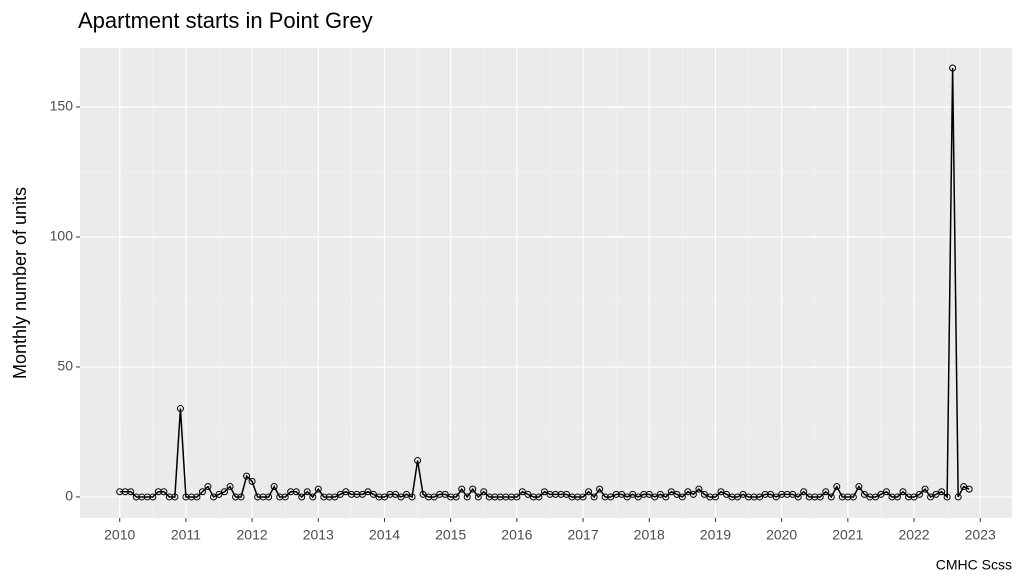  Describe the element at coordinates (252, 535) in the screenshot. I see `x-tick-label: 2012` at that location.